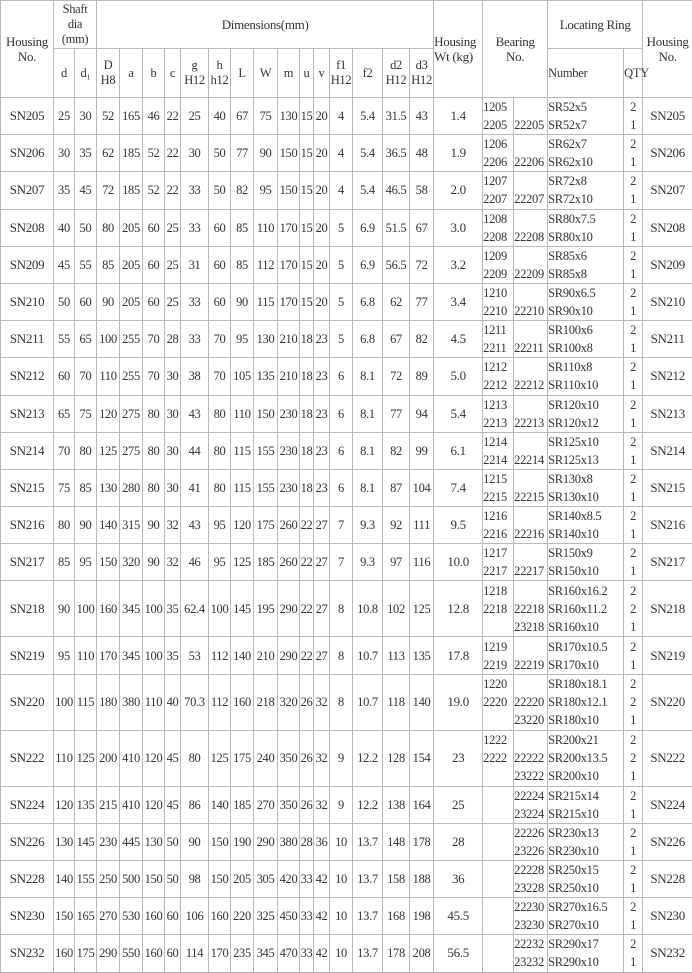  What do you see at coordinates (266, 264) in the screenshot?
I see `dimension-cell: 112` at bounding box center [266, 264].